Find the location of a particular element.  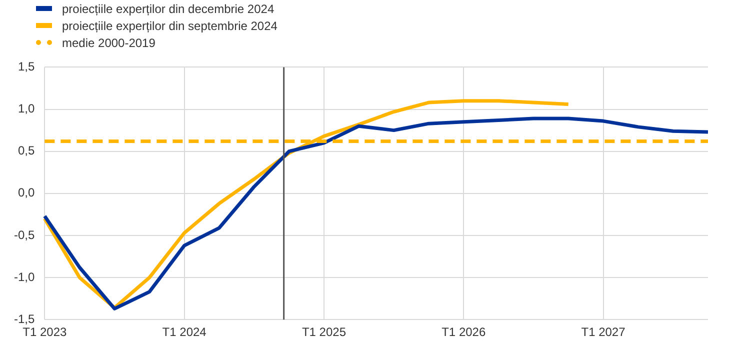

y-tick-label: 1,5 is located at coordinates (26, 67).